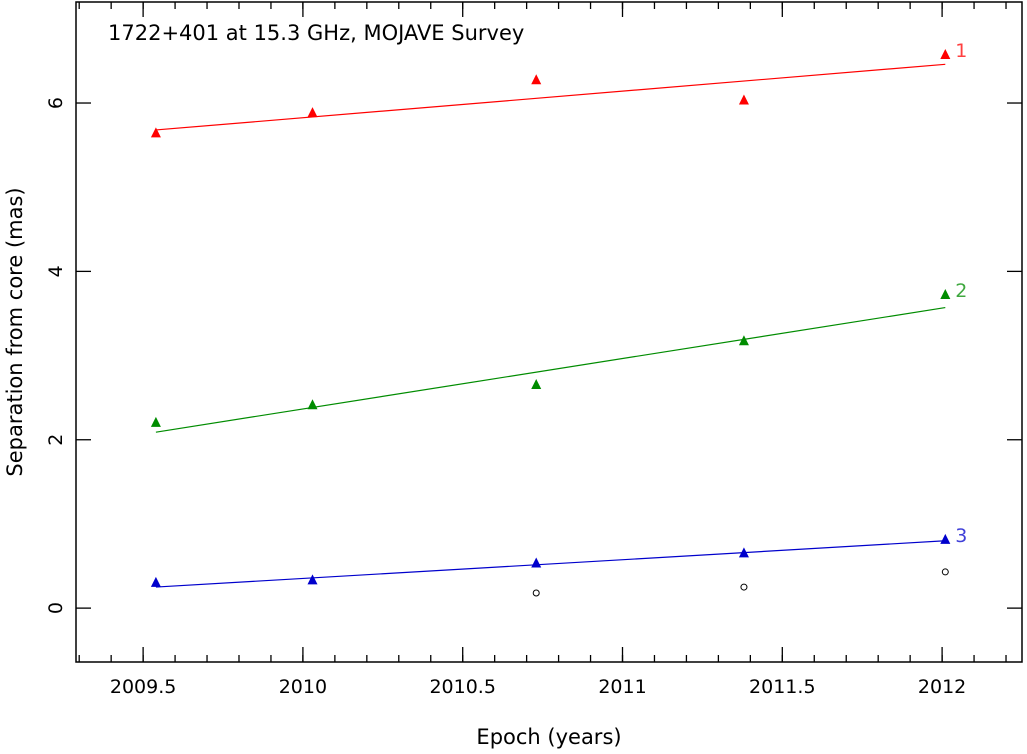 This screenshot has height=754, width=1027. What do you see at coordinates (316, 33) in the screenshot?
I see `chart-title: 1722+401 at 15.3 GHz, MOJAVE Survey` at bounding box center [316, 33].